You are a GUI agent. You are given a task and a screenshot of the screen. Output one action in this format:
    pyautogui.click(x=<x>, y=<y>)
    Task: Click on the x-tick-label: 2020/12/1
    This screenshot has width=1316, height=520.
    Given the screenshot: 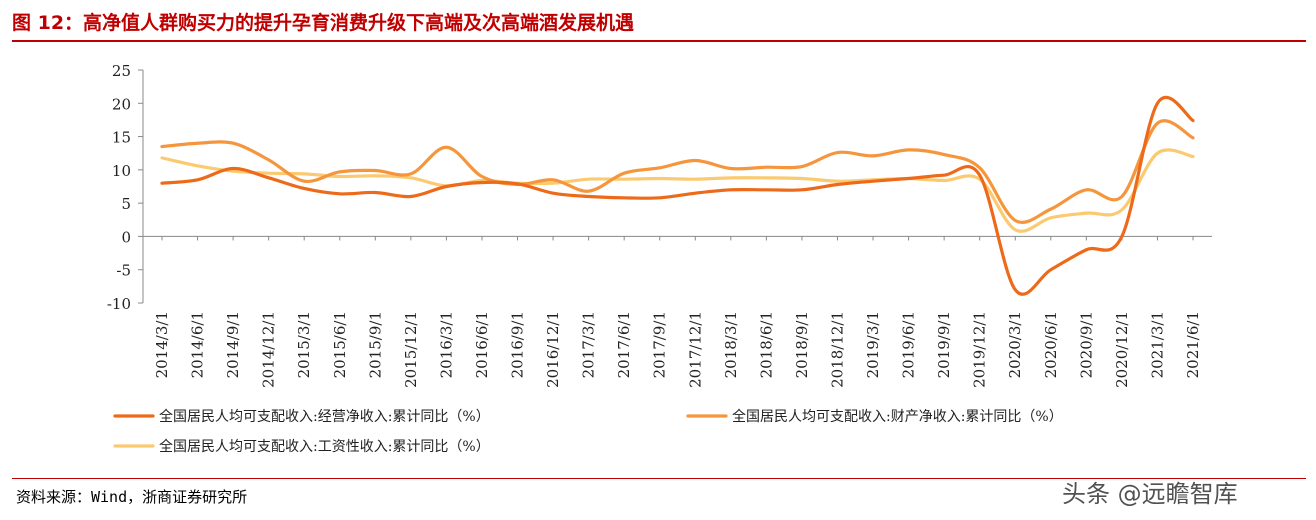 What is the action you would take?
    pyautogui.click(x=1122, y=349)
    